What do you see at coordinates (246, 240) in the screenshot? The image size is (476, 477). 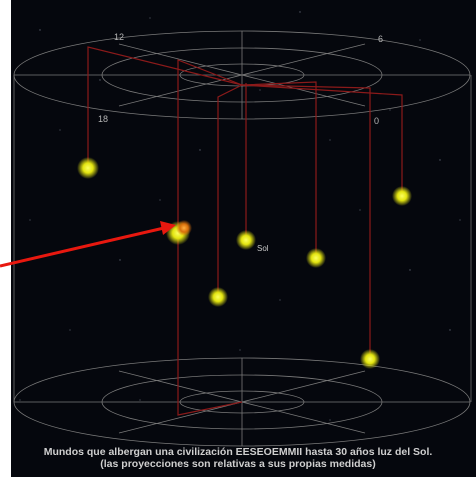 I see `star-3-sun` at bounding box center [246, 240].